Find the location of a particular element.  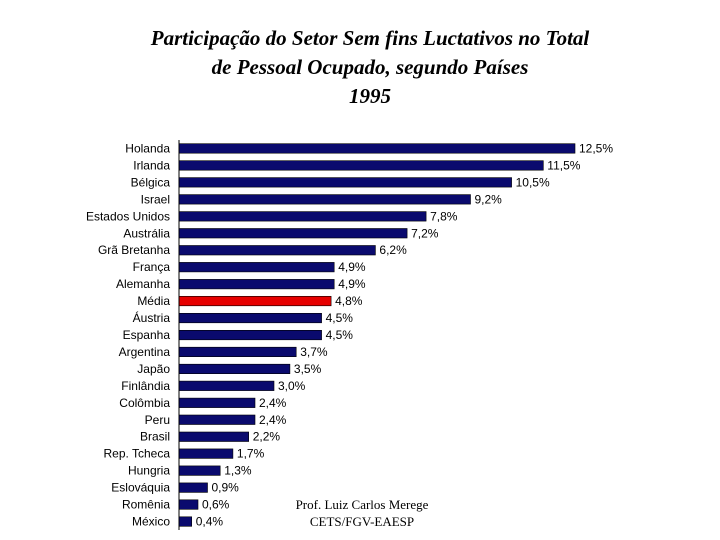

bar-rep-tcheca is located at coordinates (206, 453).